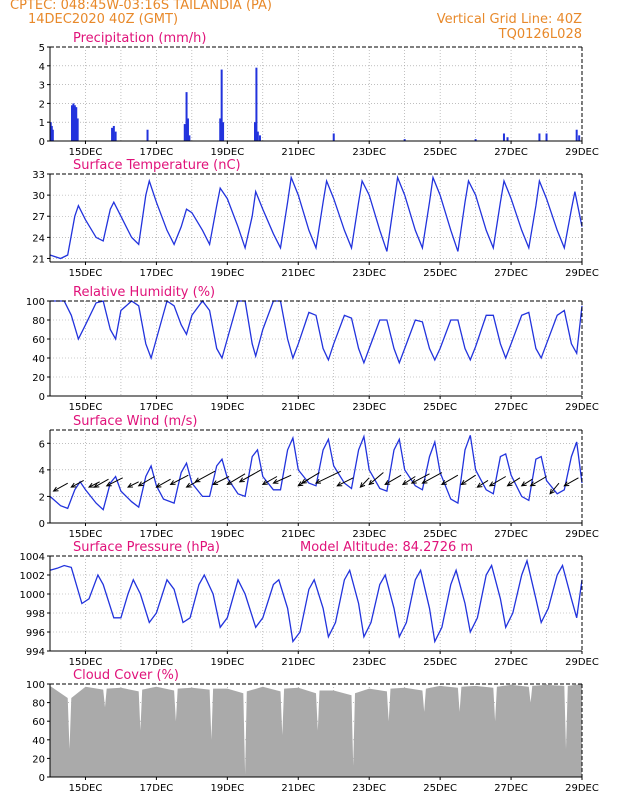 The height and width of the screenshot is (800, 618). What do you see at coordinates (35, 302) in the screenshot?
I see `y-tick-label: 100` at bounding box center [35, 302].